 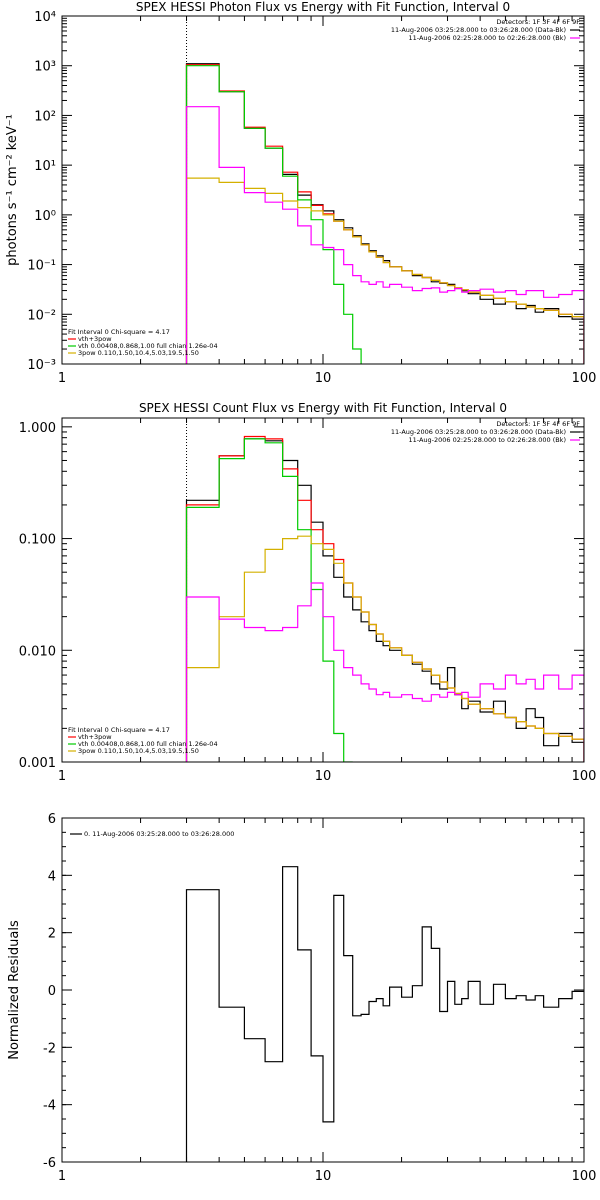 I want to click on y-tick-label: 2, so click(x=52, y=934).